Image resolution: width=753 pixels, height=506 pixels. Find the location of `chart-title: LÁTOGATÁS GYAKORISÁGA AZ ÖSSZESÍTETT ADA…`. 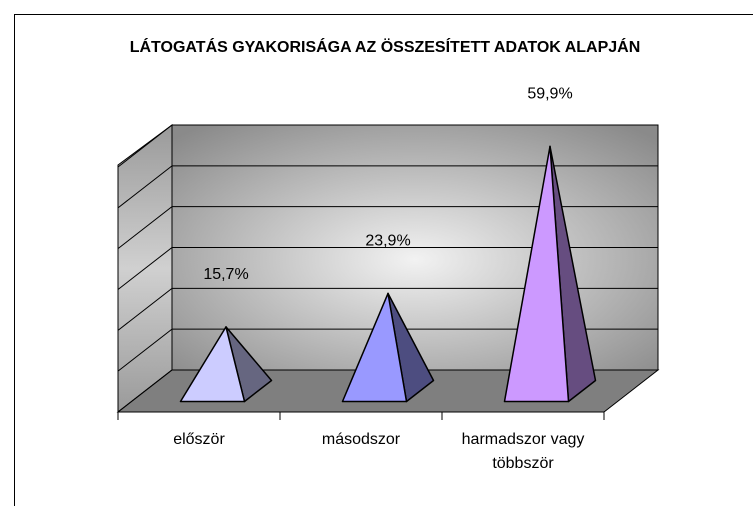

chart-title: LÁTOGATÁS GYAKORISÁGA AZ ÖSSZESÍTETT ADA… is located at coordinates (385, 47).